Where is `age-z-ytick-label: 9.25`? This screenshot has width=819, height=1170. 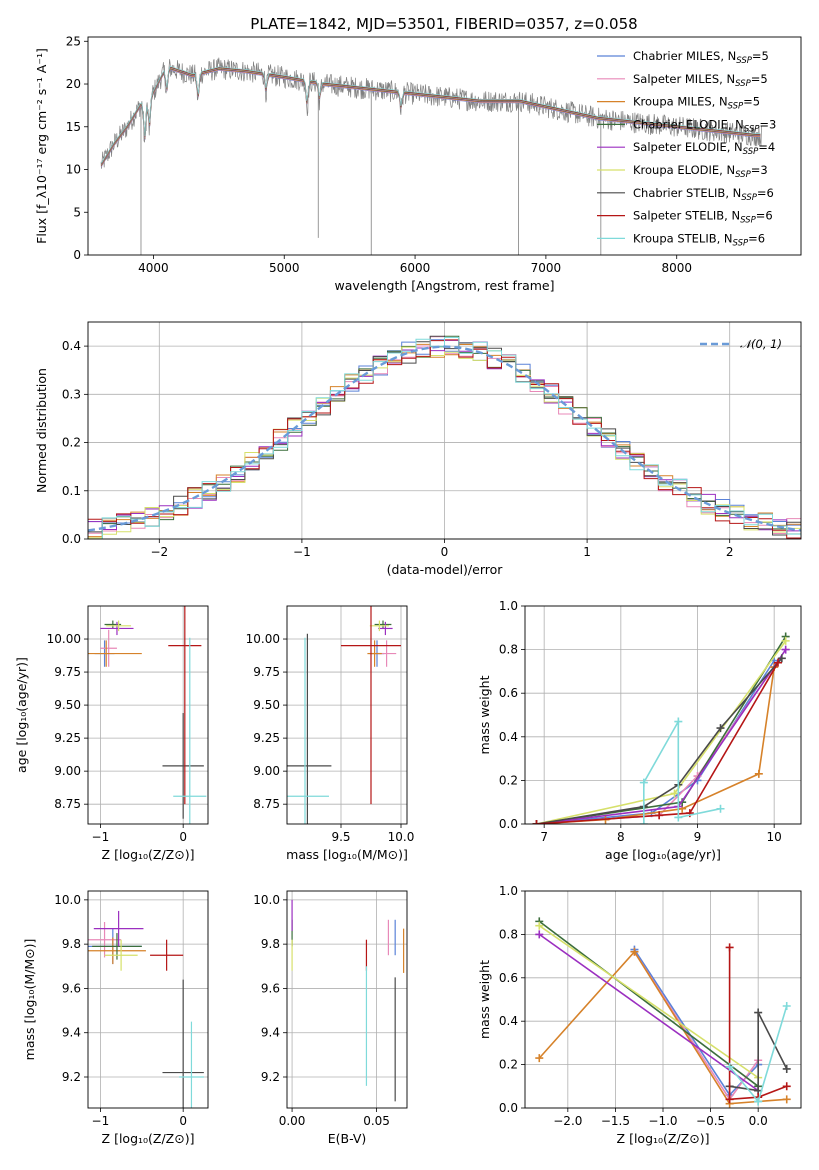 age-z-ytick-label: 9.25 is located at coordinates (67, 738).